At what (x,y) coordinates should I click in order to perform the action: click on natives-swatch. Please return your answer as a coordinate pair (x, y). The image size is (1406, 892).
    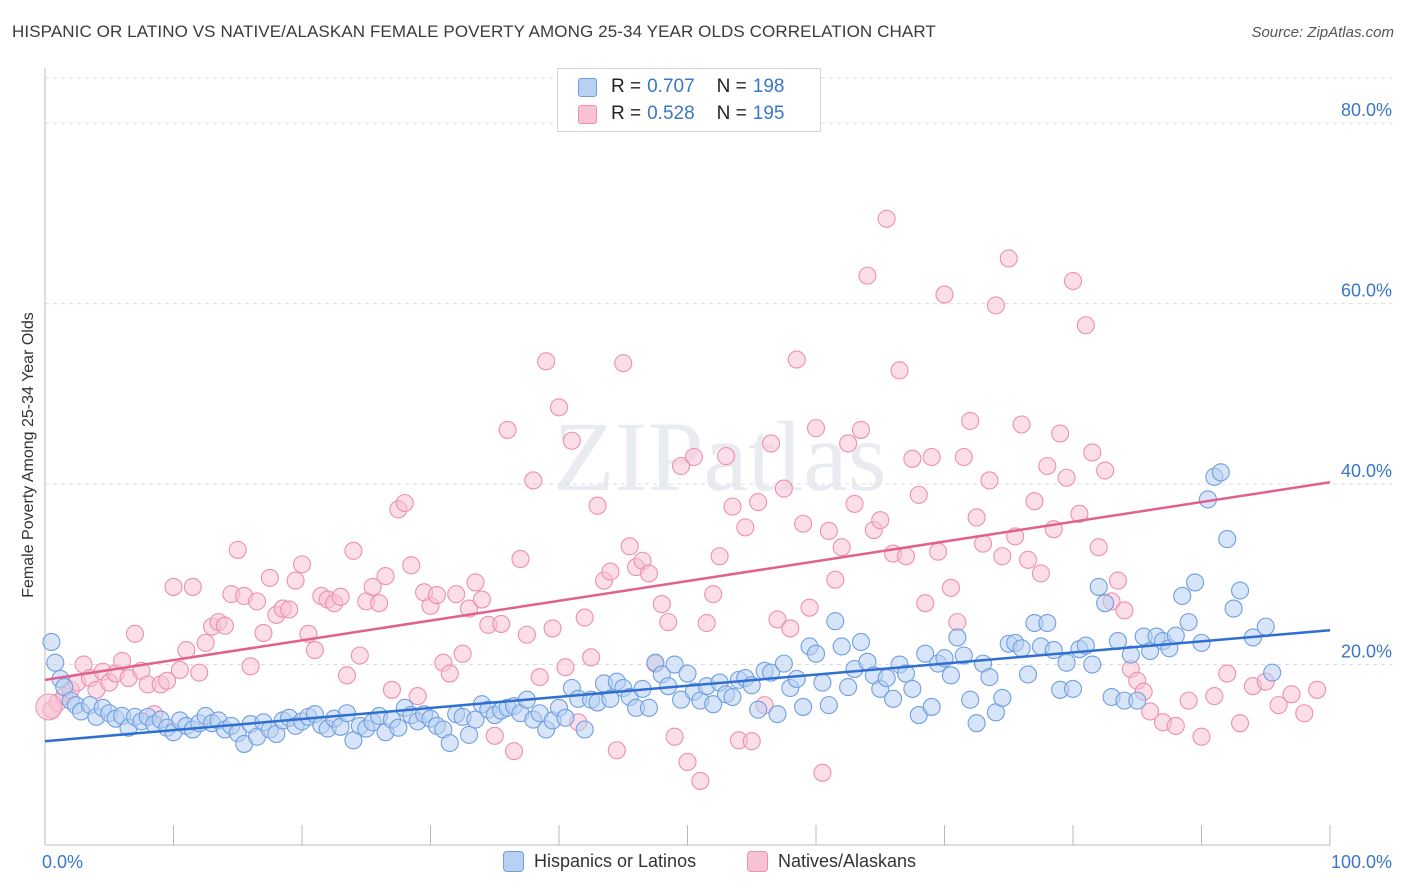
    Looking at the image, I should click on (587, 114).